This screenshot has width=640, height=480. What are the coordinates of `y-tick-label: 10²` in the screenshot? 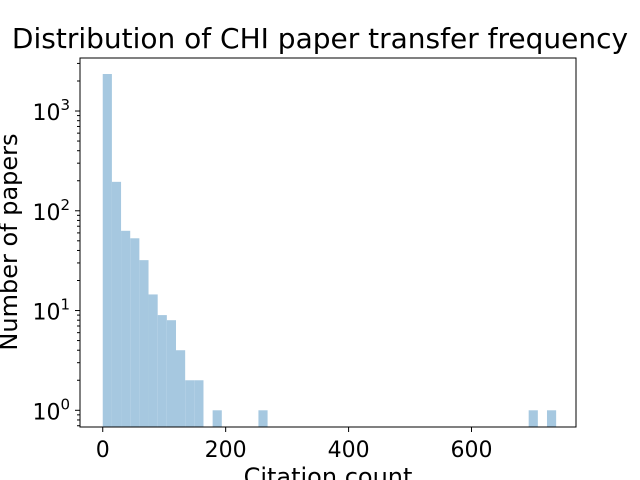 It's located at (51, 211).